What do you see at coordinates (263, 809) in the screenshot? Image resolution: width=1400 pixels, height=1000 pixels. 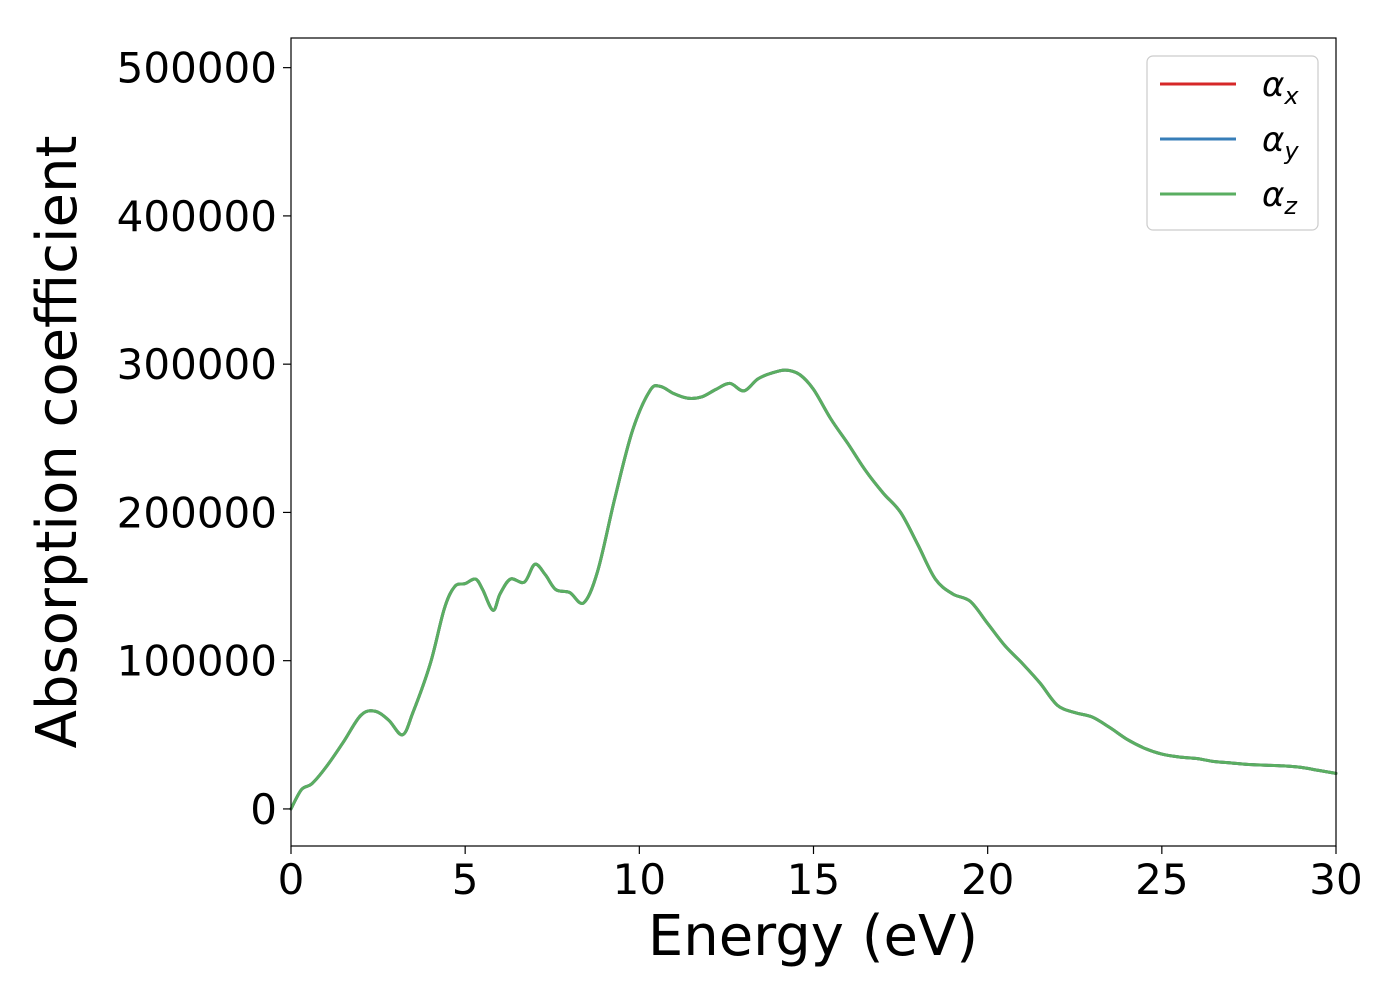 I see `y-tick-label: 0` at bounding box center [263, 809].